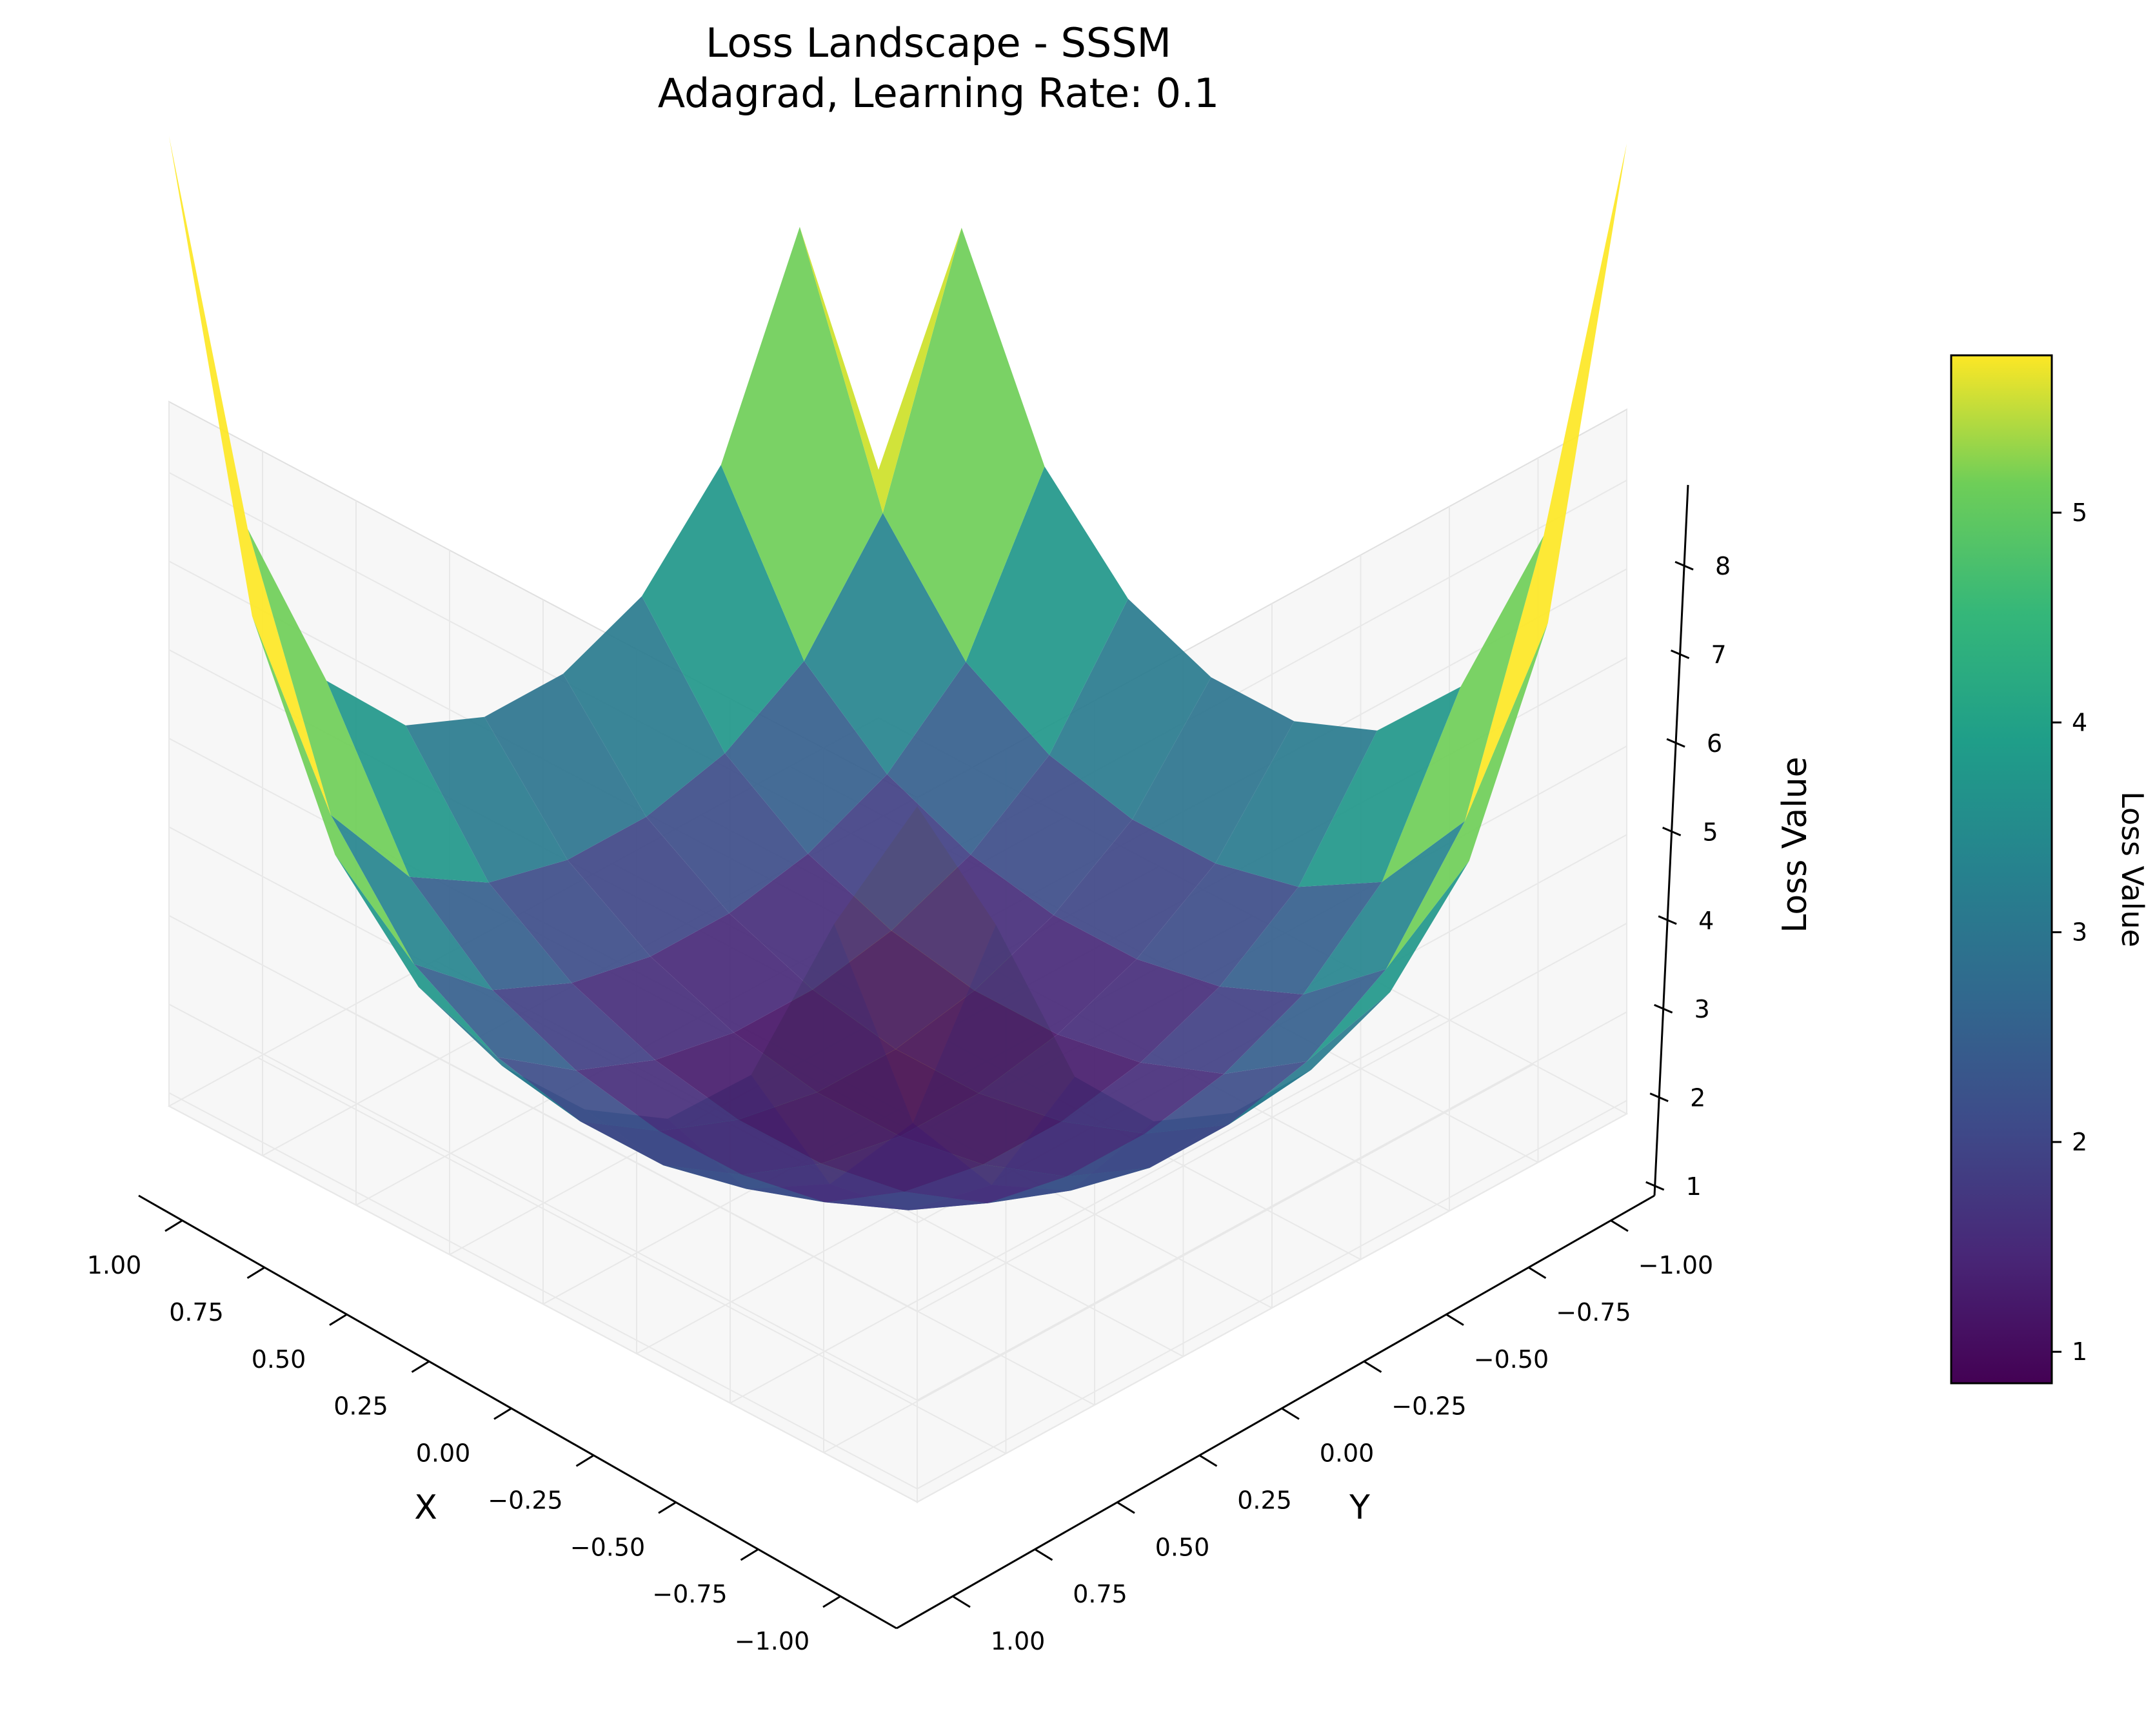 The height and width of the screenshot is (1736, 2155). I want to click on y-tick-label: 1.00, so click(1019, 1641).